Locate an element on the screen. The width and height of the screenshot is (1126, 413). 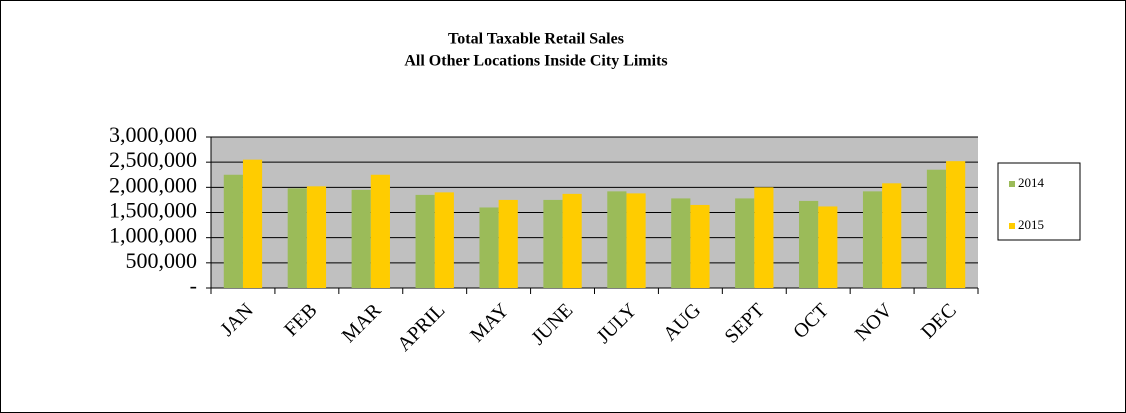
y-tick-label: 2,500,000 is located at coordinates (153, 159).